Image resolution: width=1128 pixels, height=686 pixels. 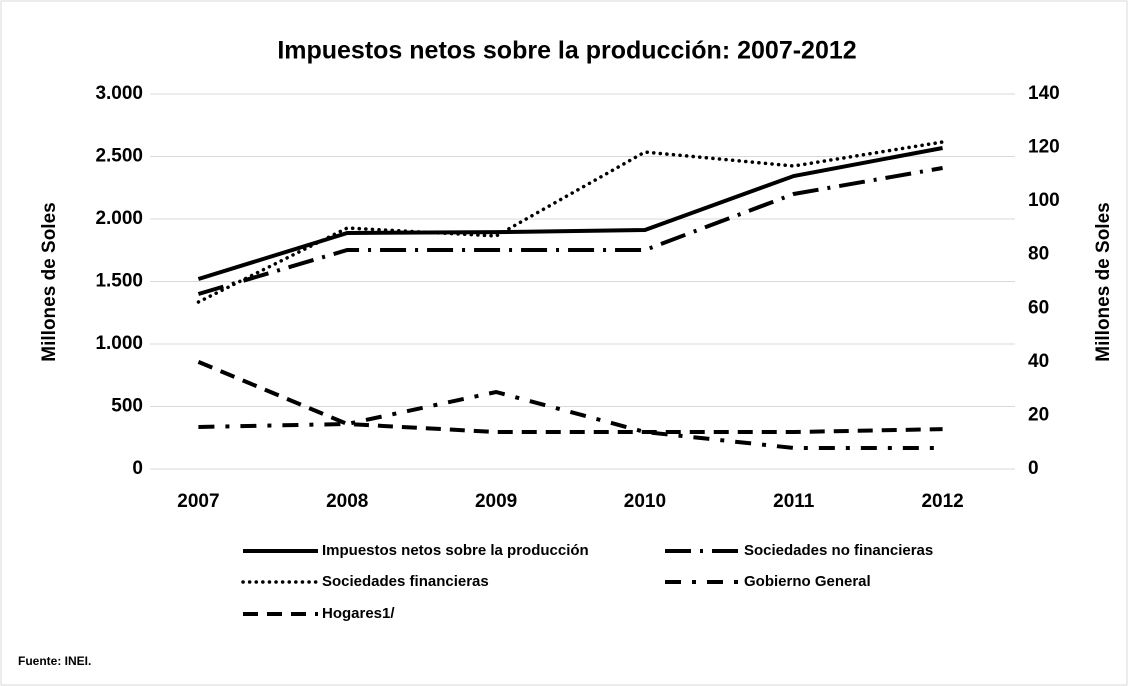 What do you see at coordinates (807, 581) in the screenshot?
I see `legend-label: Gobierno General` at bounding box center [807, 581].